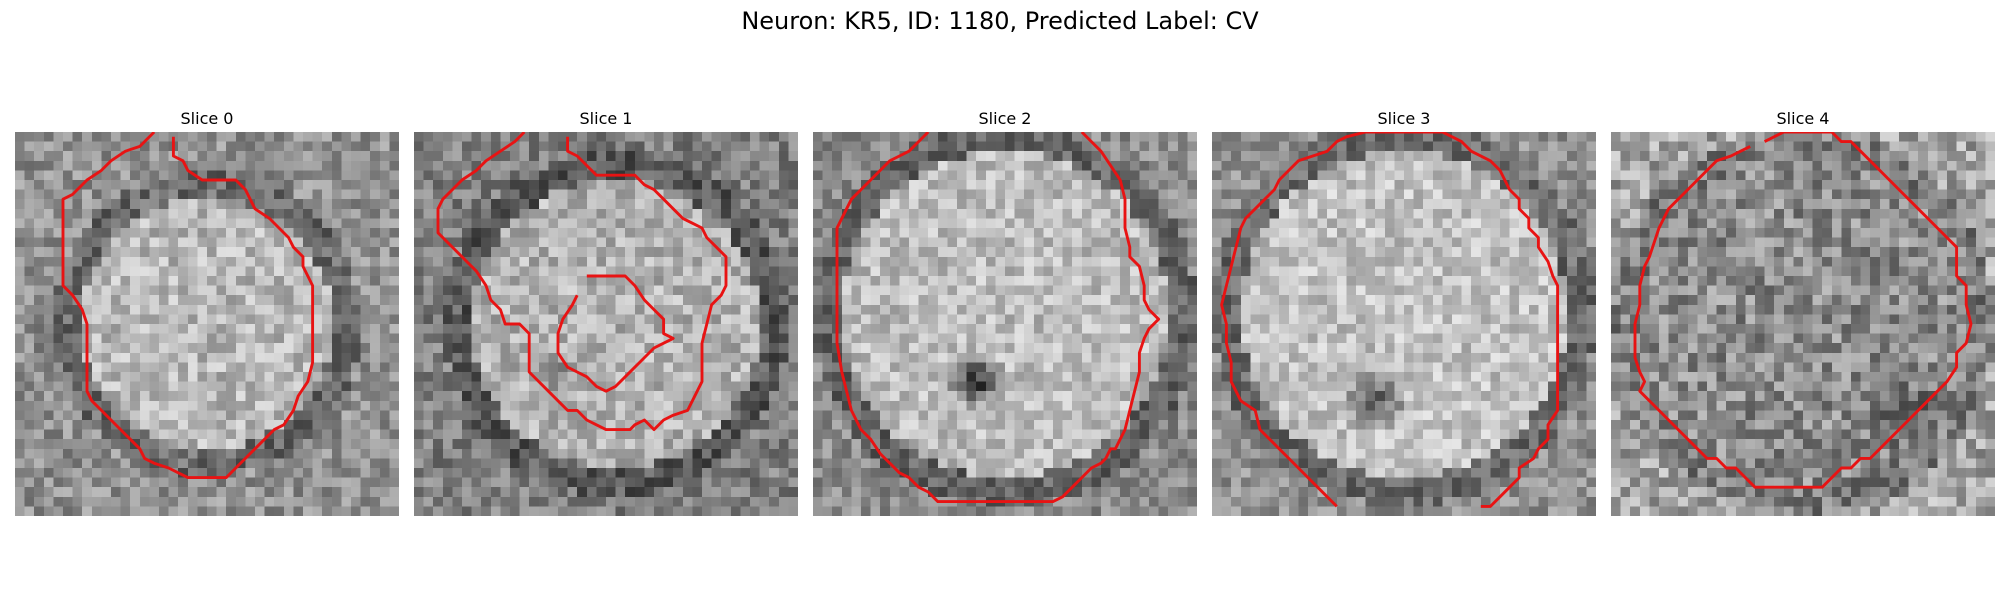 This screenshot has height=600, width=2000. I want to click on slice-2-contour, so click(998, 318).